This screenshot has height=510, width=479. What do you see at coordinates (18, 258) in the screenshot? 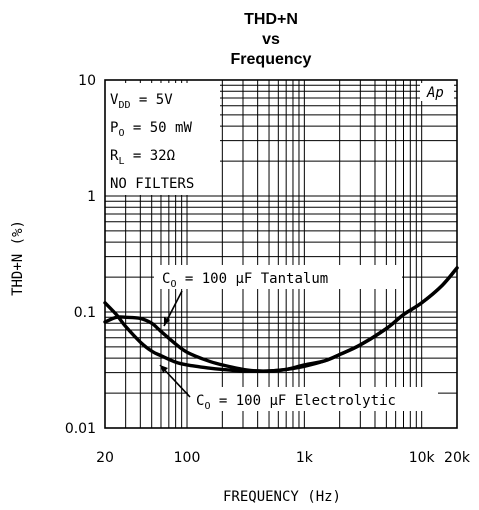
I see `y-axis-label: THD+N (%)` at bounding box center [18, 258].